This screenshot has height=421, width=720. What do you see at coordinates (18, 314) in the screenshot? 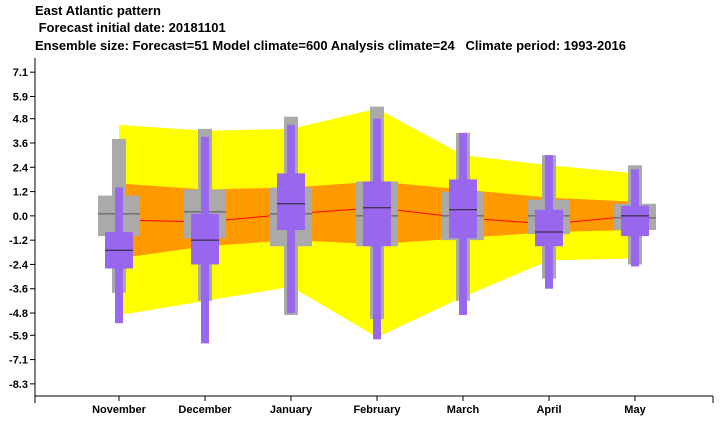
I see `y-tick-label: -4.8` at bounding box center [18, 314].